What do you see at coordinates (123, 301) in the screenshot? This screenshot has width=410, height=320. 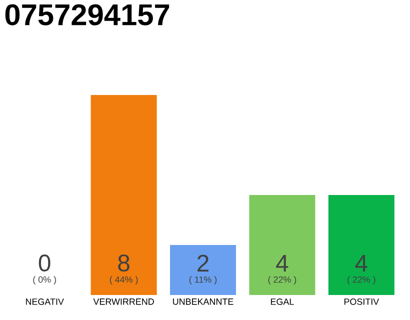 I see `x-tick-label: VERWIRREND` at bounding box center [123, 301].